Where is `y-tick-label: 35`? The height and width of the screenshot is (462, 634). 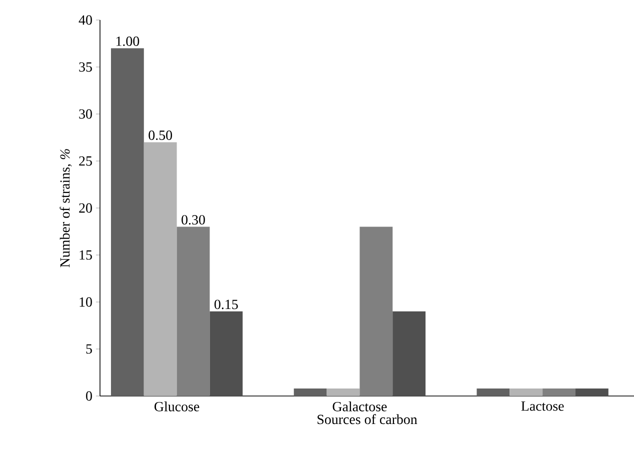 y-tick-label: 35 is located at coordinates (85, 67).